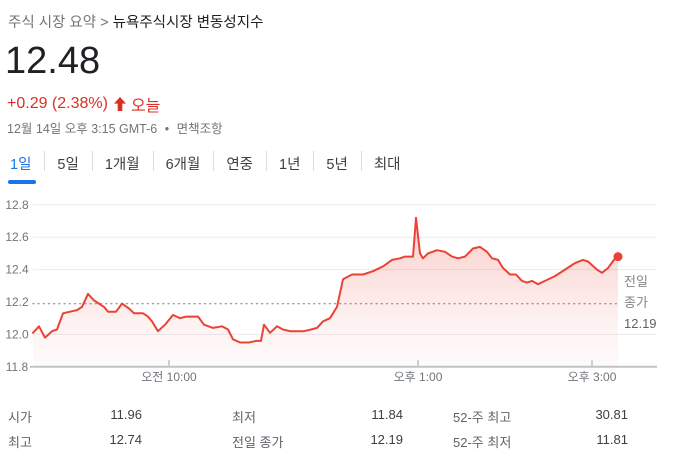  I want to click on tab-5일: 5일, so click(67, 164).